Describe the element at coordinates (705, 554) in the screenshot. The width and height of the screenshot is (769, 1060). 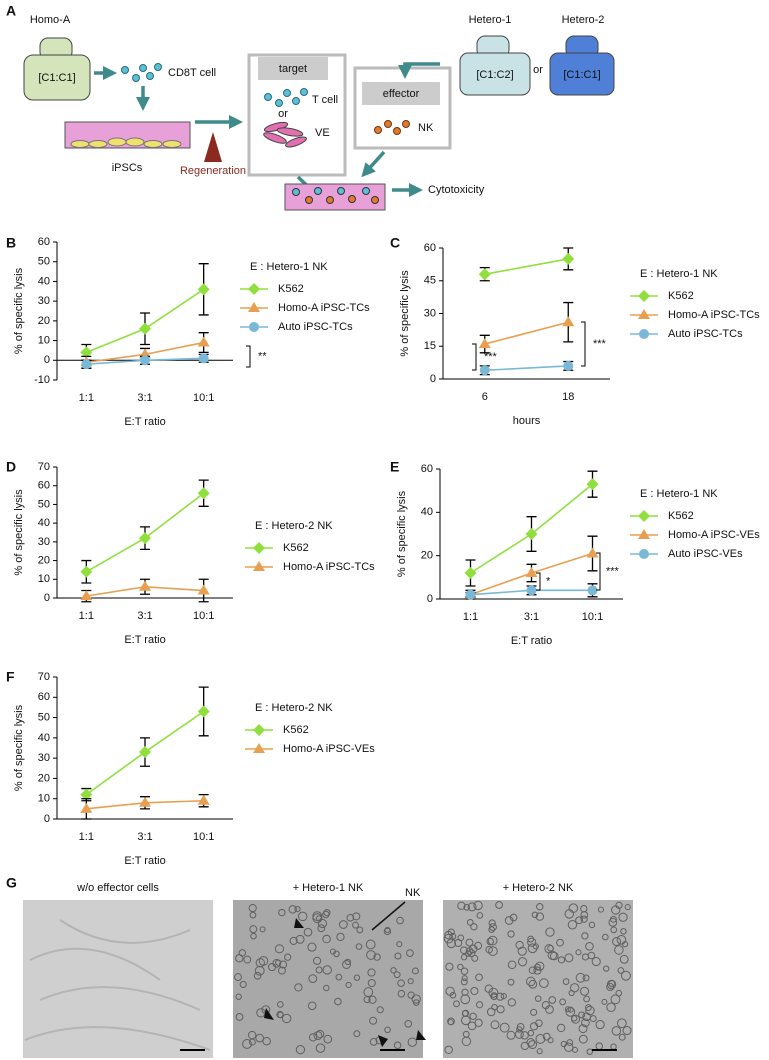
I see `legend-label: Auto iPSC-VEs` at that location.